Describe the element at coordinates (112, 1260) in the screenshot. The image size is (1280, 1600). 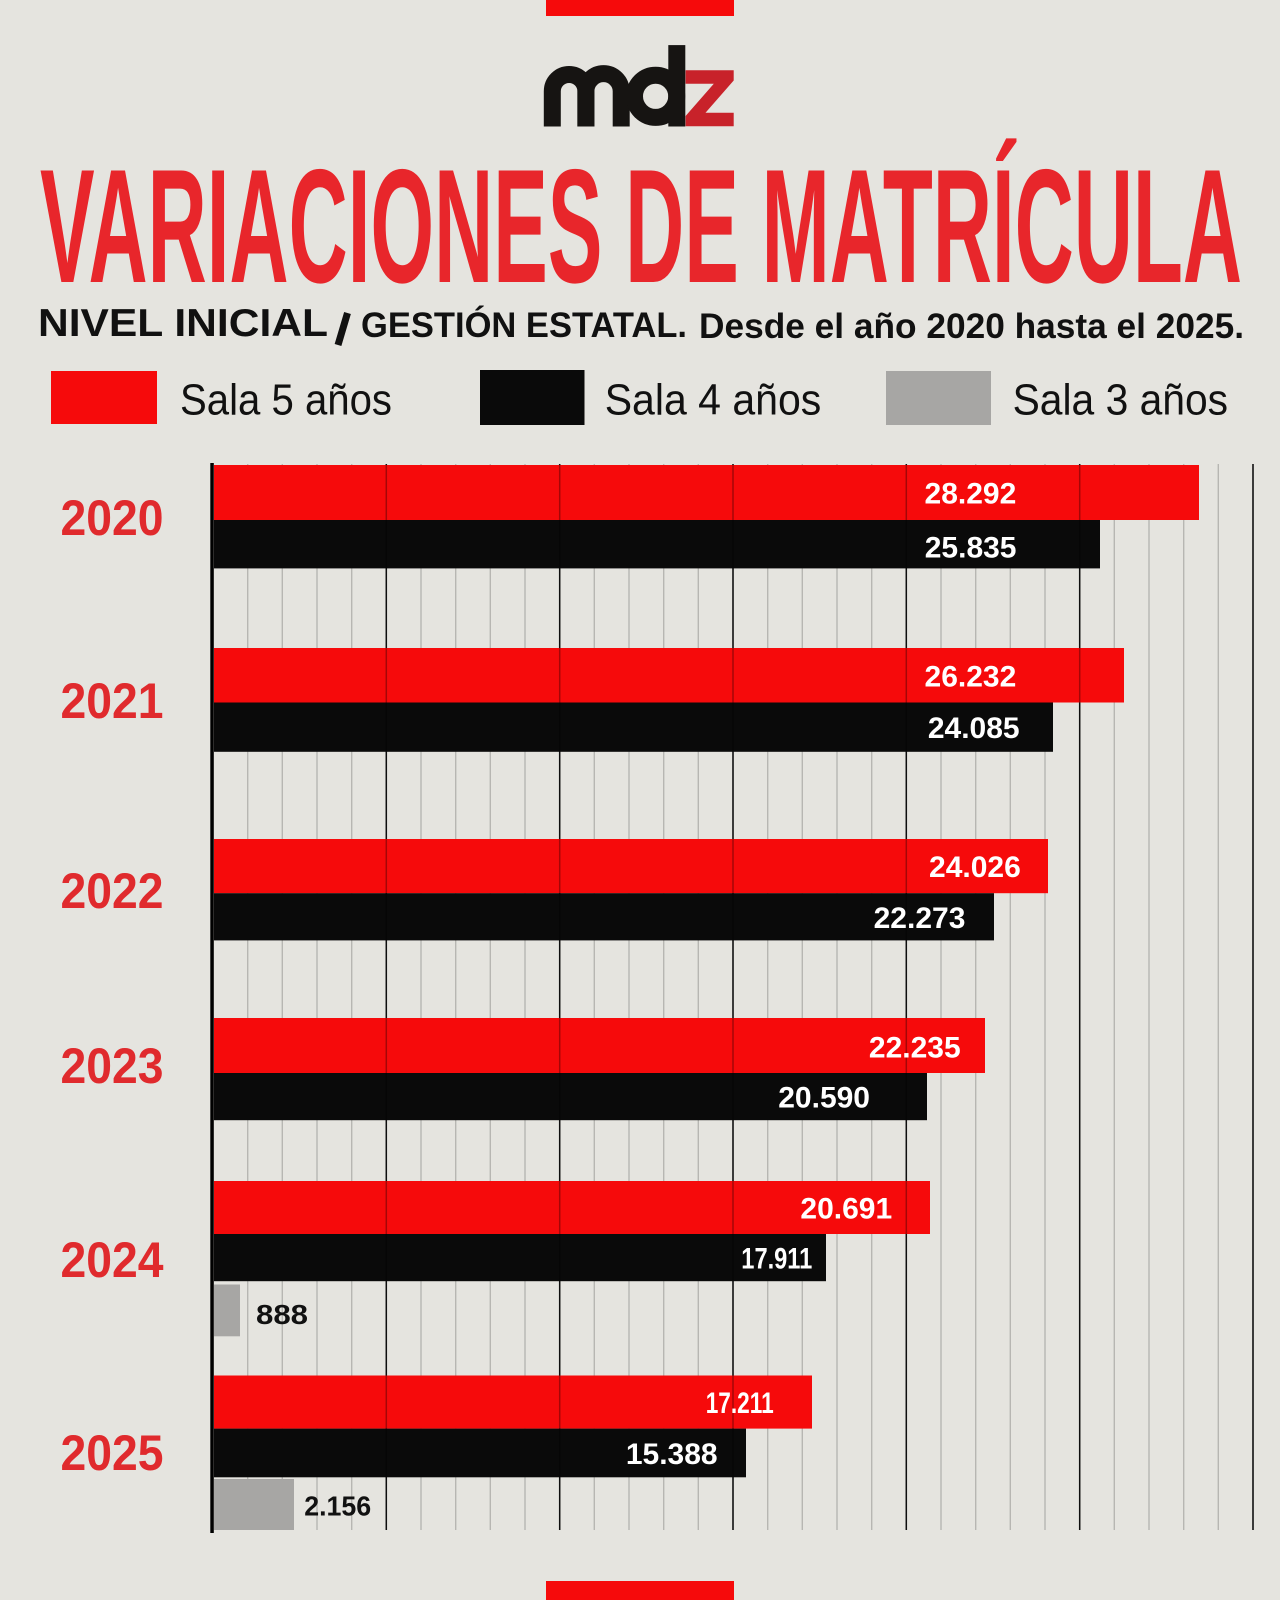
I see `svg-text: 2024` at that location.